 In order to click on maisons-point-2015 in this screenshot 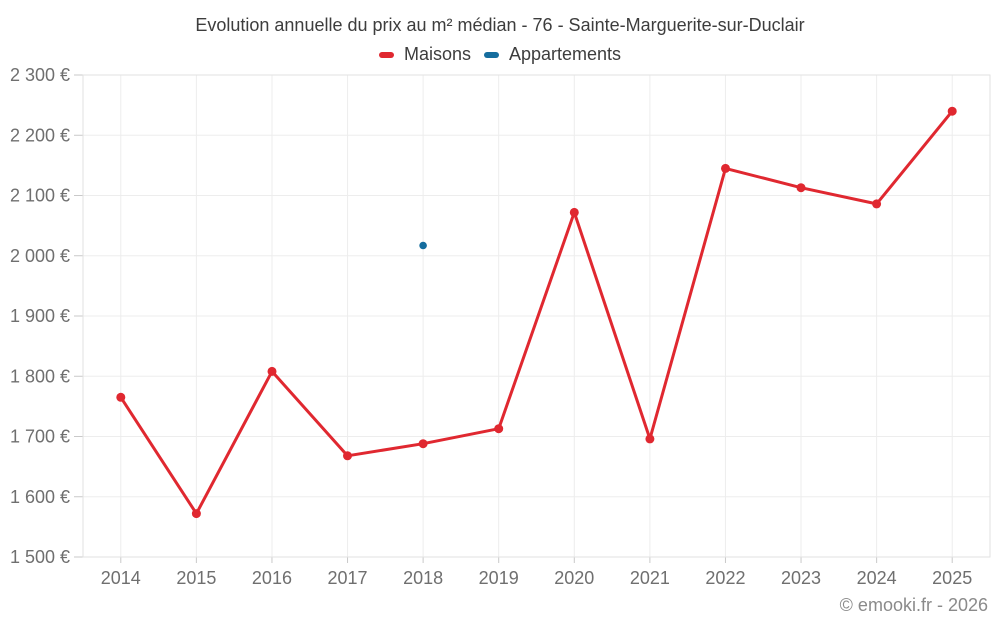, I will do `click(196, 514)`.